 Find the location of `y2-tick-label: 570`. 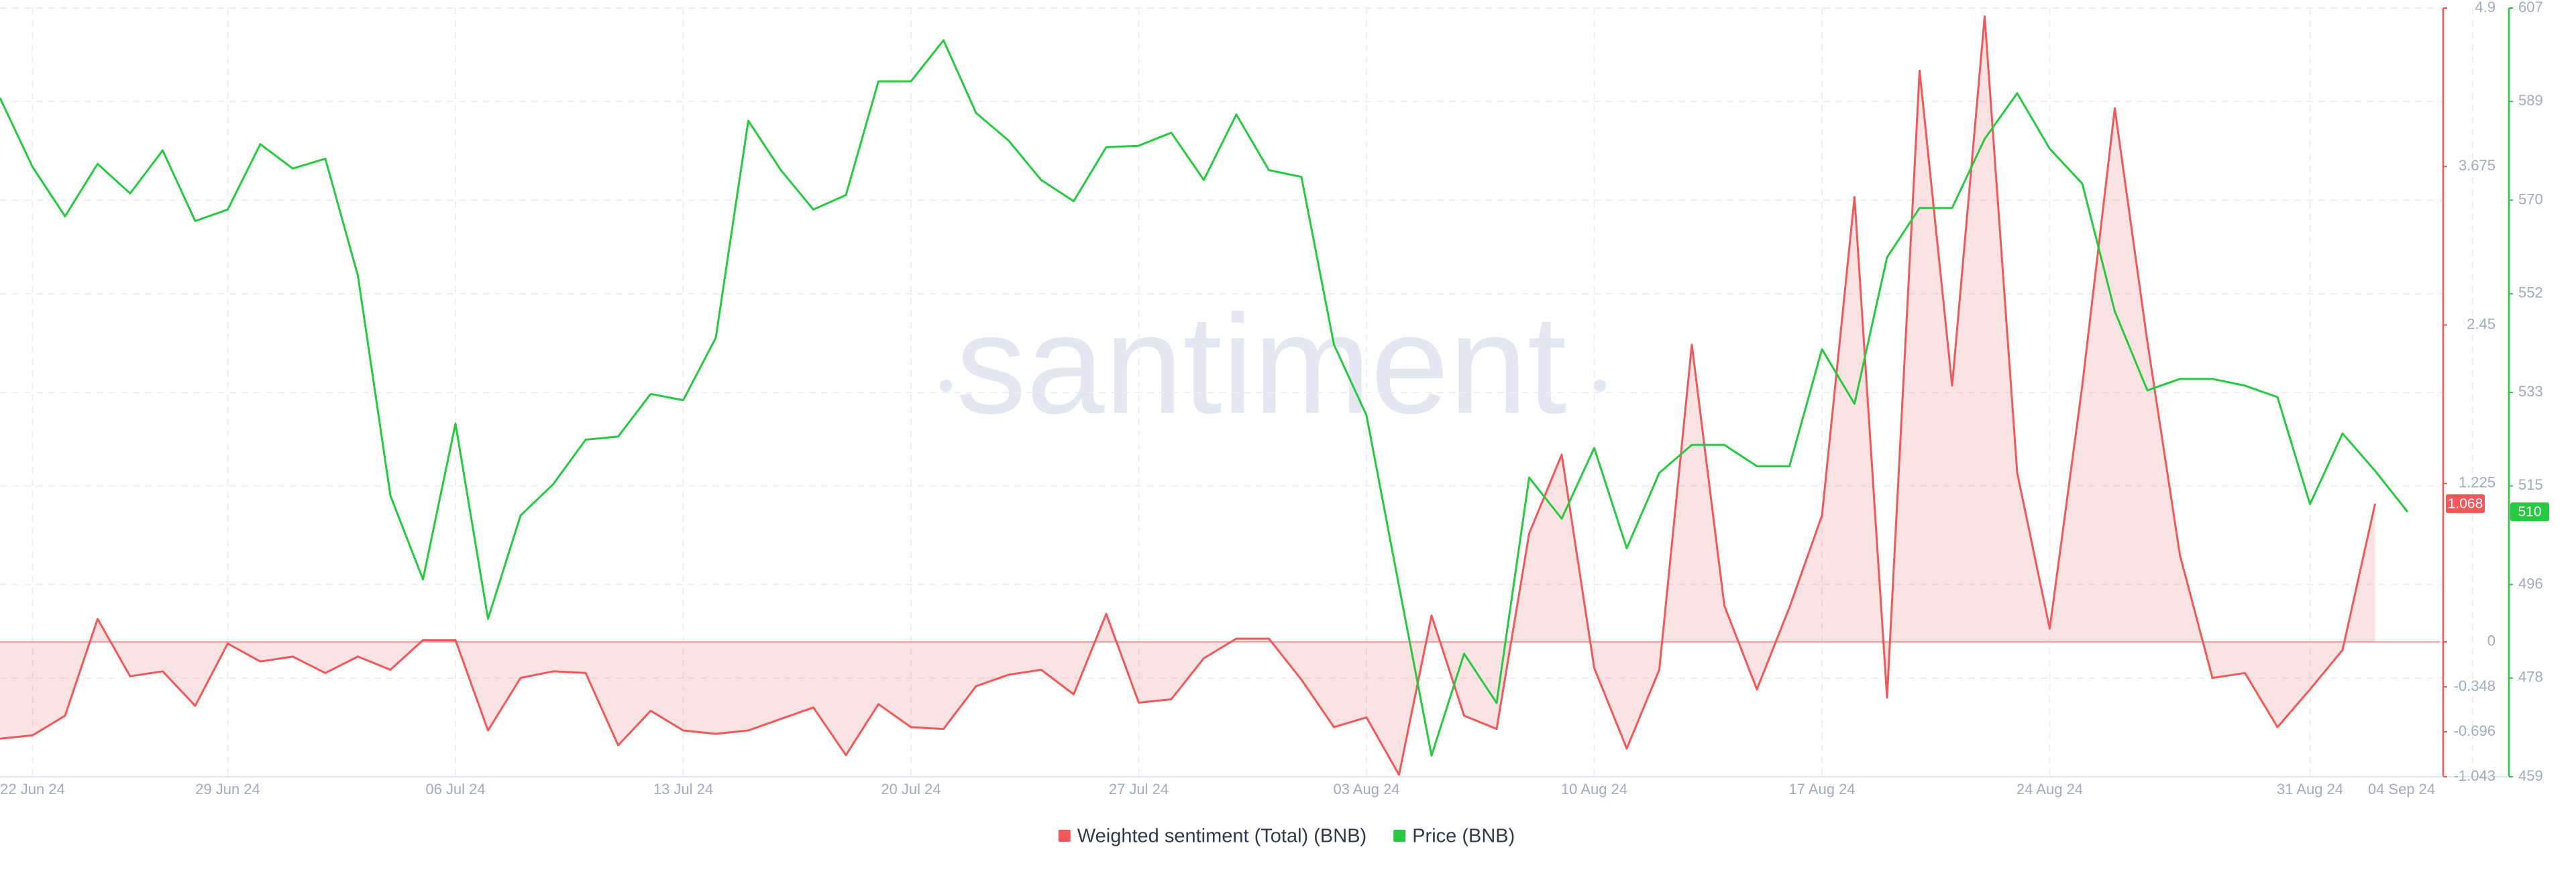

y2-tick-label: 570 is located at coordinates (2530, 198).